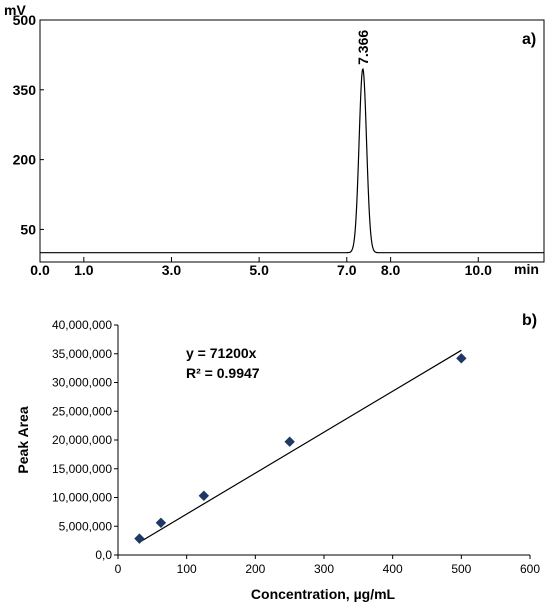 The width and height of the screenshot is (550, 606). What do you see at coordinates (25, 160) in the screenshot?
I see `y-tick-label: 200` at bounding box center [25, 160].